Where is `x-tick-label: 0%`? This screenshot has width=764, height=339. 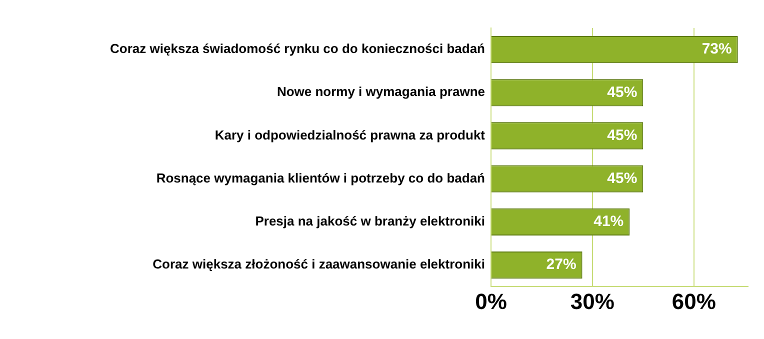 x-tick-label: 0% is located at coordinates (491, 301).